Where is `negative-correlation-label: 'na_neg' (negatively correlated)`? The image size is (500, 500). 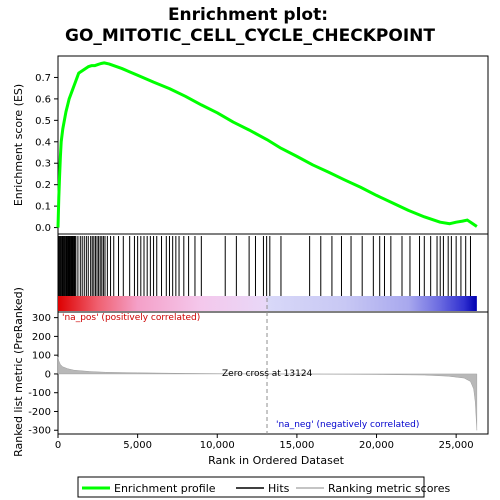
negative-correlation-label: 'na_neg' (negatively correlated) is located at coordinates (347, 425).